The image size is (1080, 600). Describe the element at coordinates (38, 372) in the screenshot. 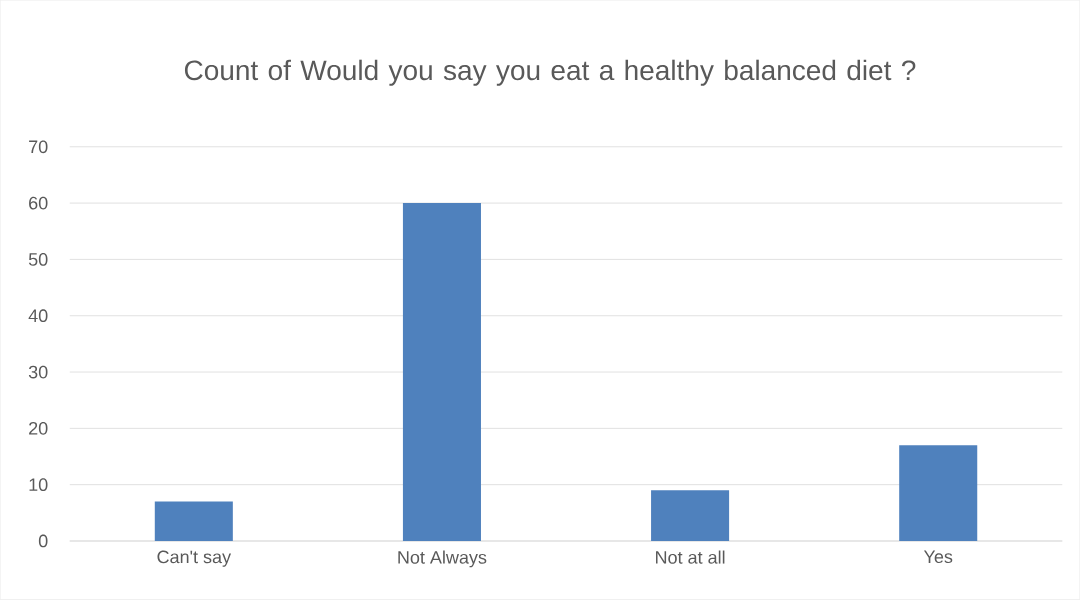

I see `y-tick-label: 30` at that location.